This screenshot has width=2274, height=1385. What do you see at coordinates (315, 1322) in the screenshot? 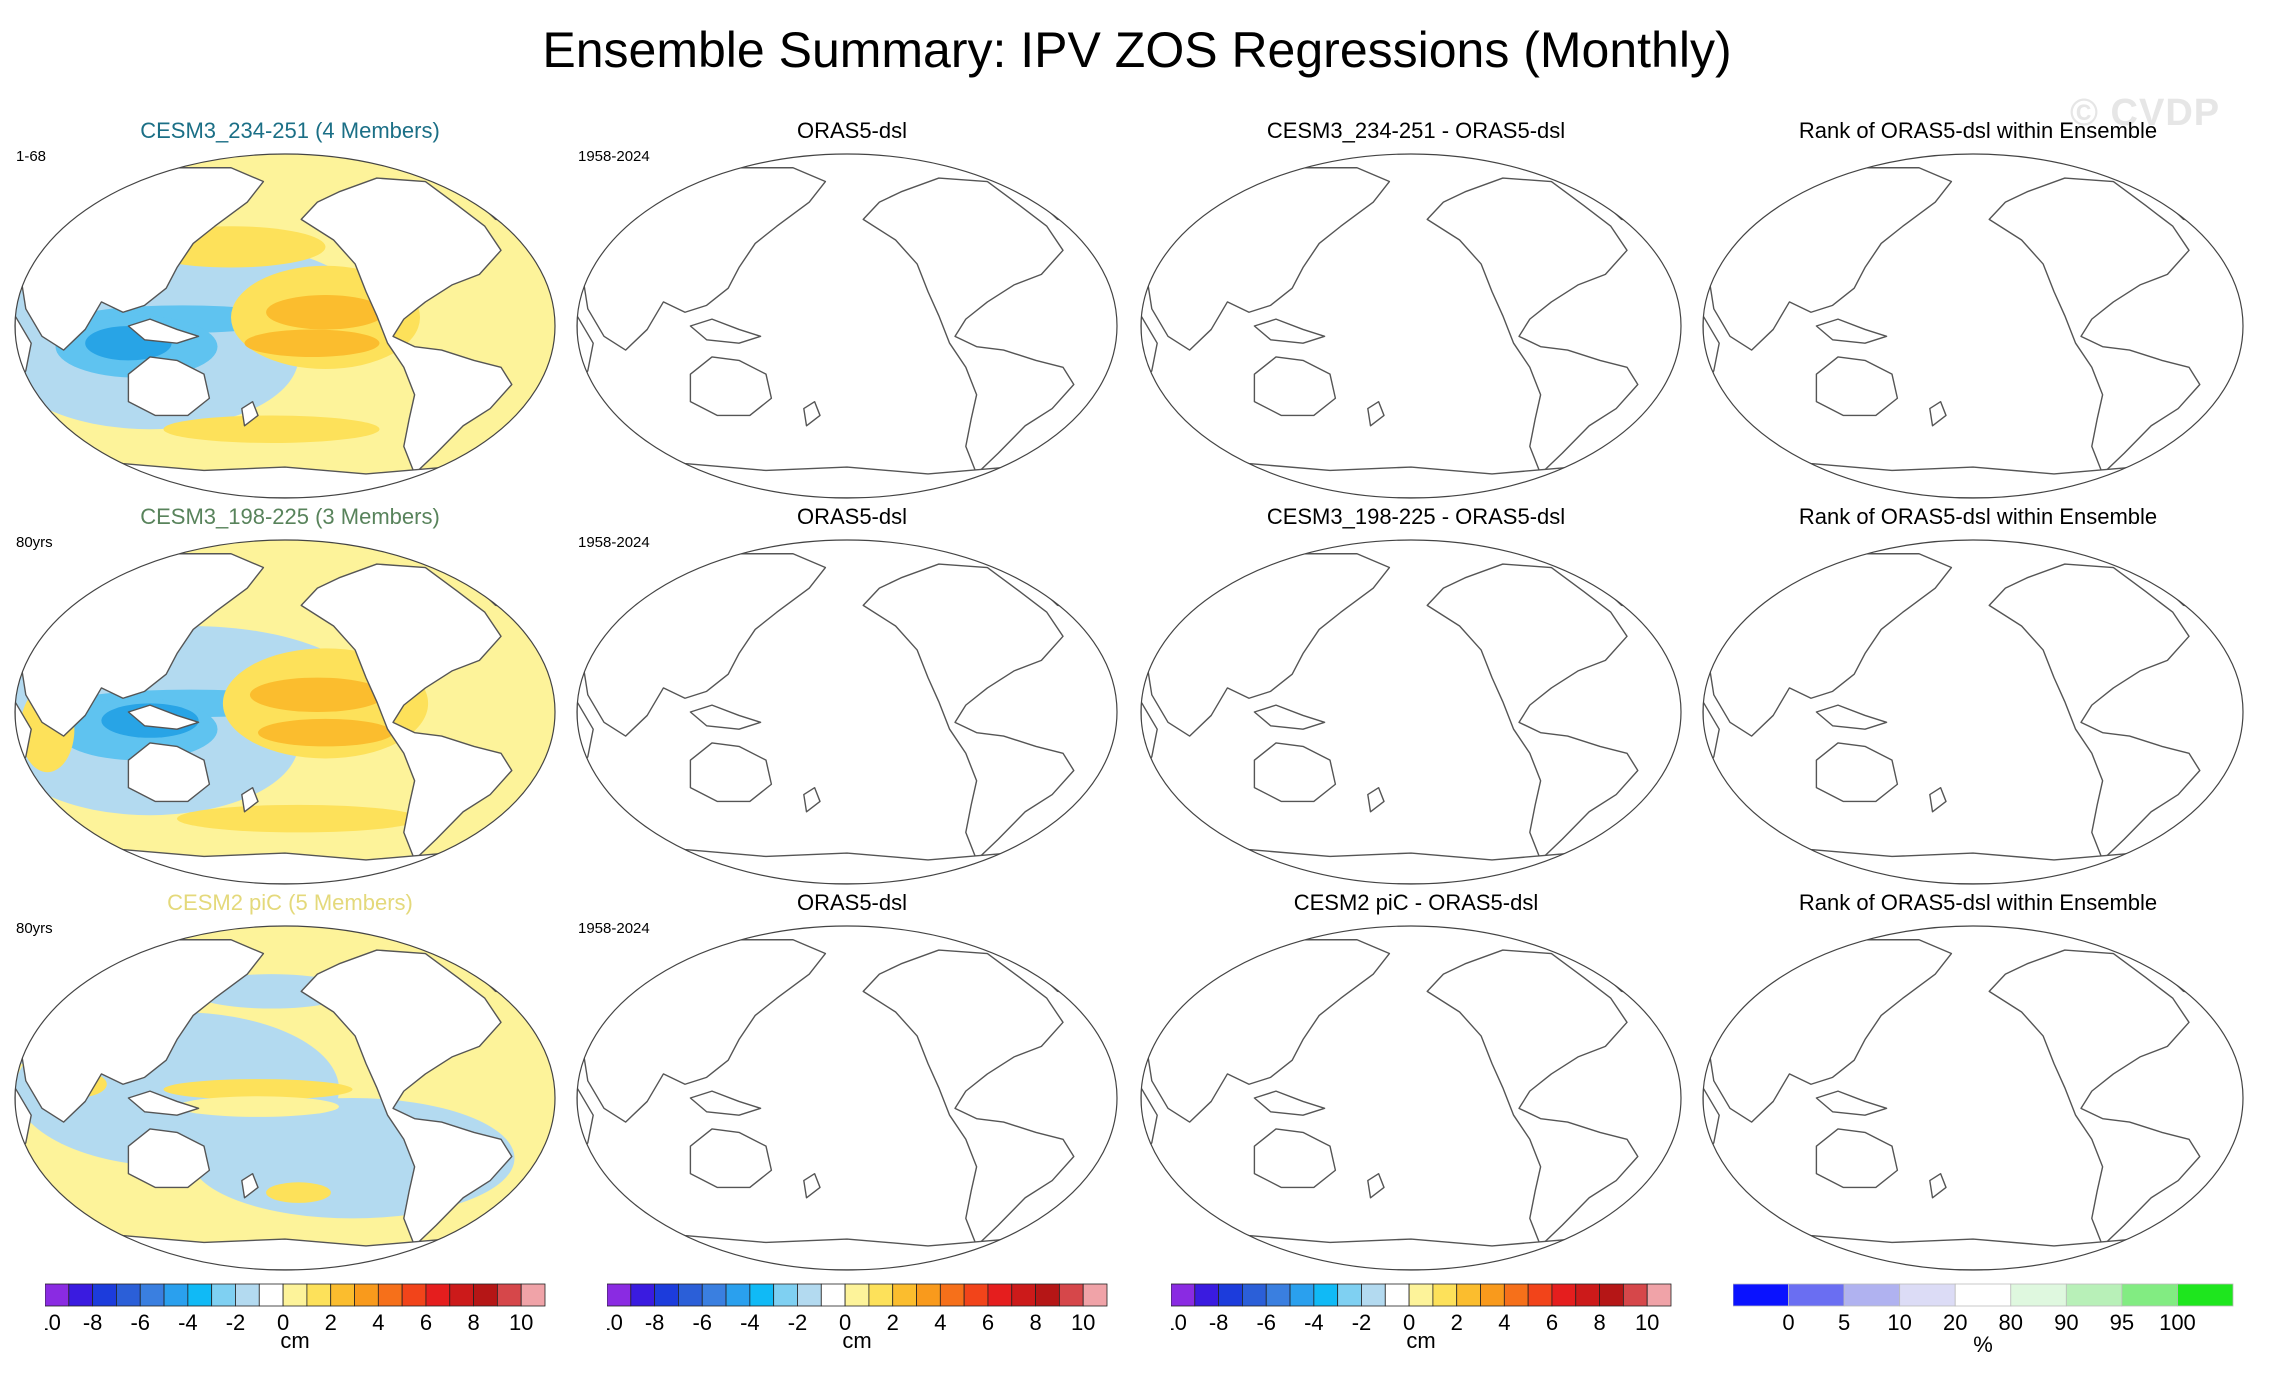
I see `regression-colorbar-1: -10 -8 -6 -4 -2 0 2 4 6 8 10 cm` at bounding box center [315, 1322].